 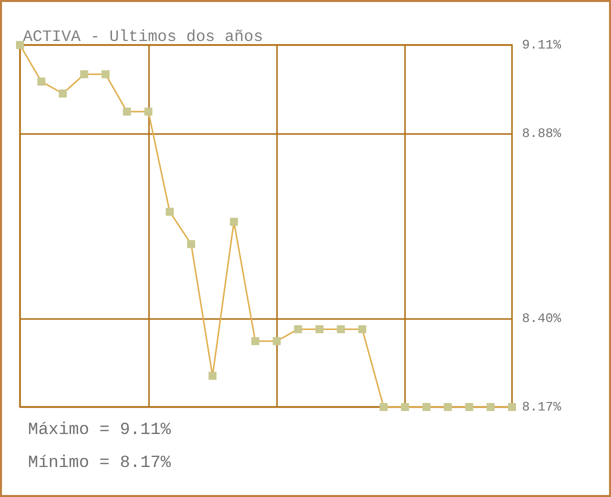 I want to click on y-tick-label: 8.88%, so click(x=542, y=134).